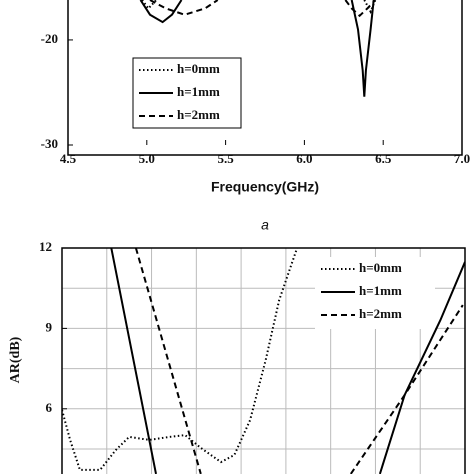 The width and height of the screenshot is (474, 474). Describe the element at coordinates (49, 326) in the screenshot. I see `y-tick-label: 9` at that location.